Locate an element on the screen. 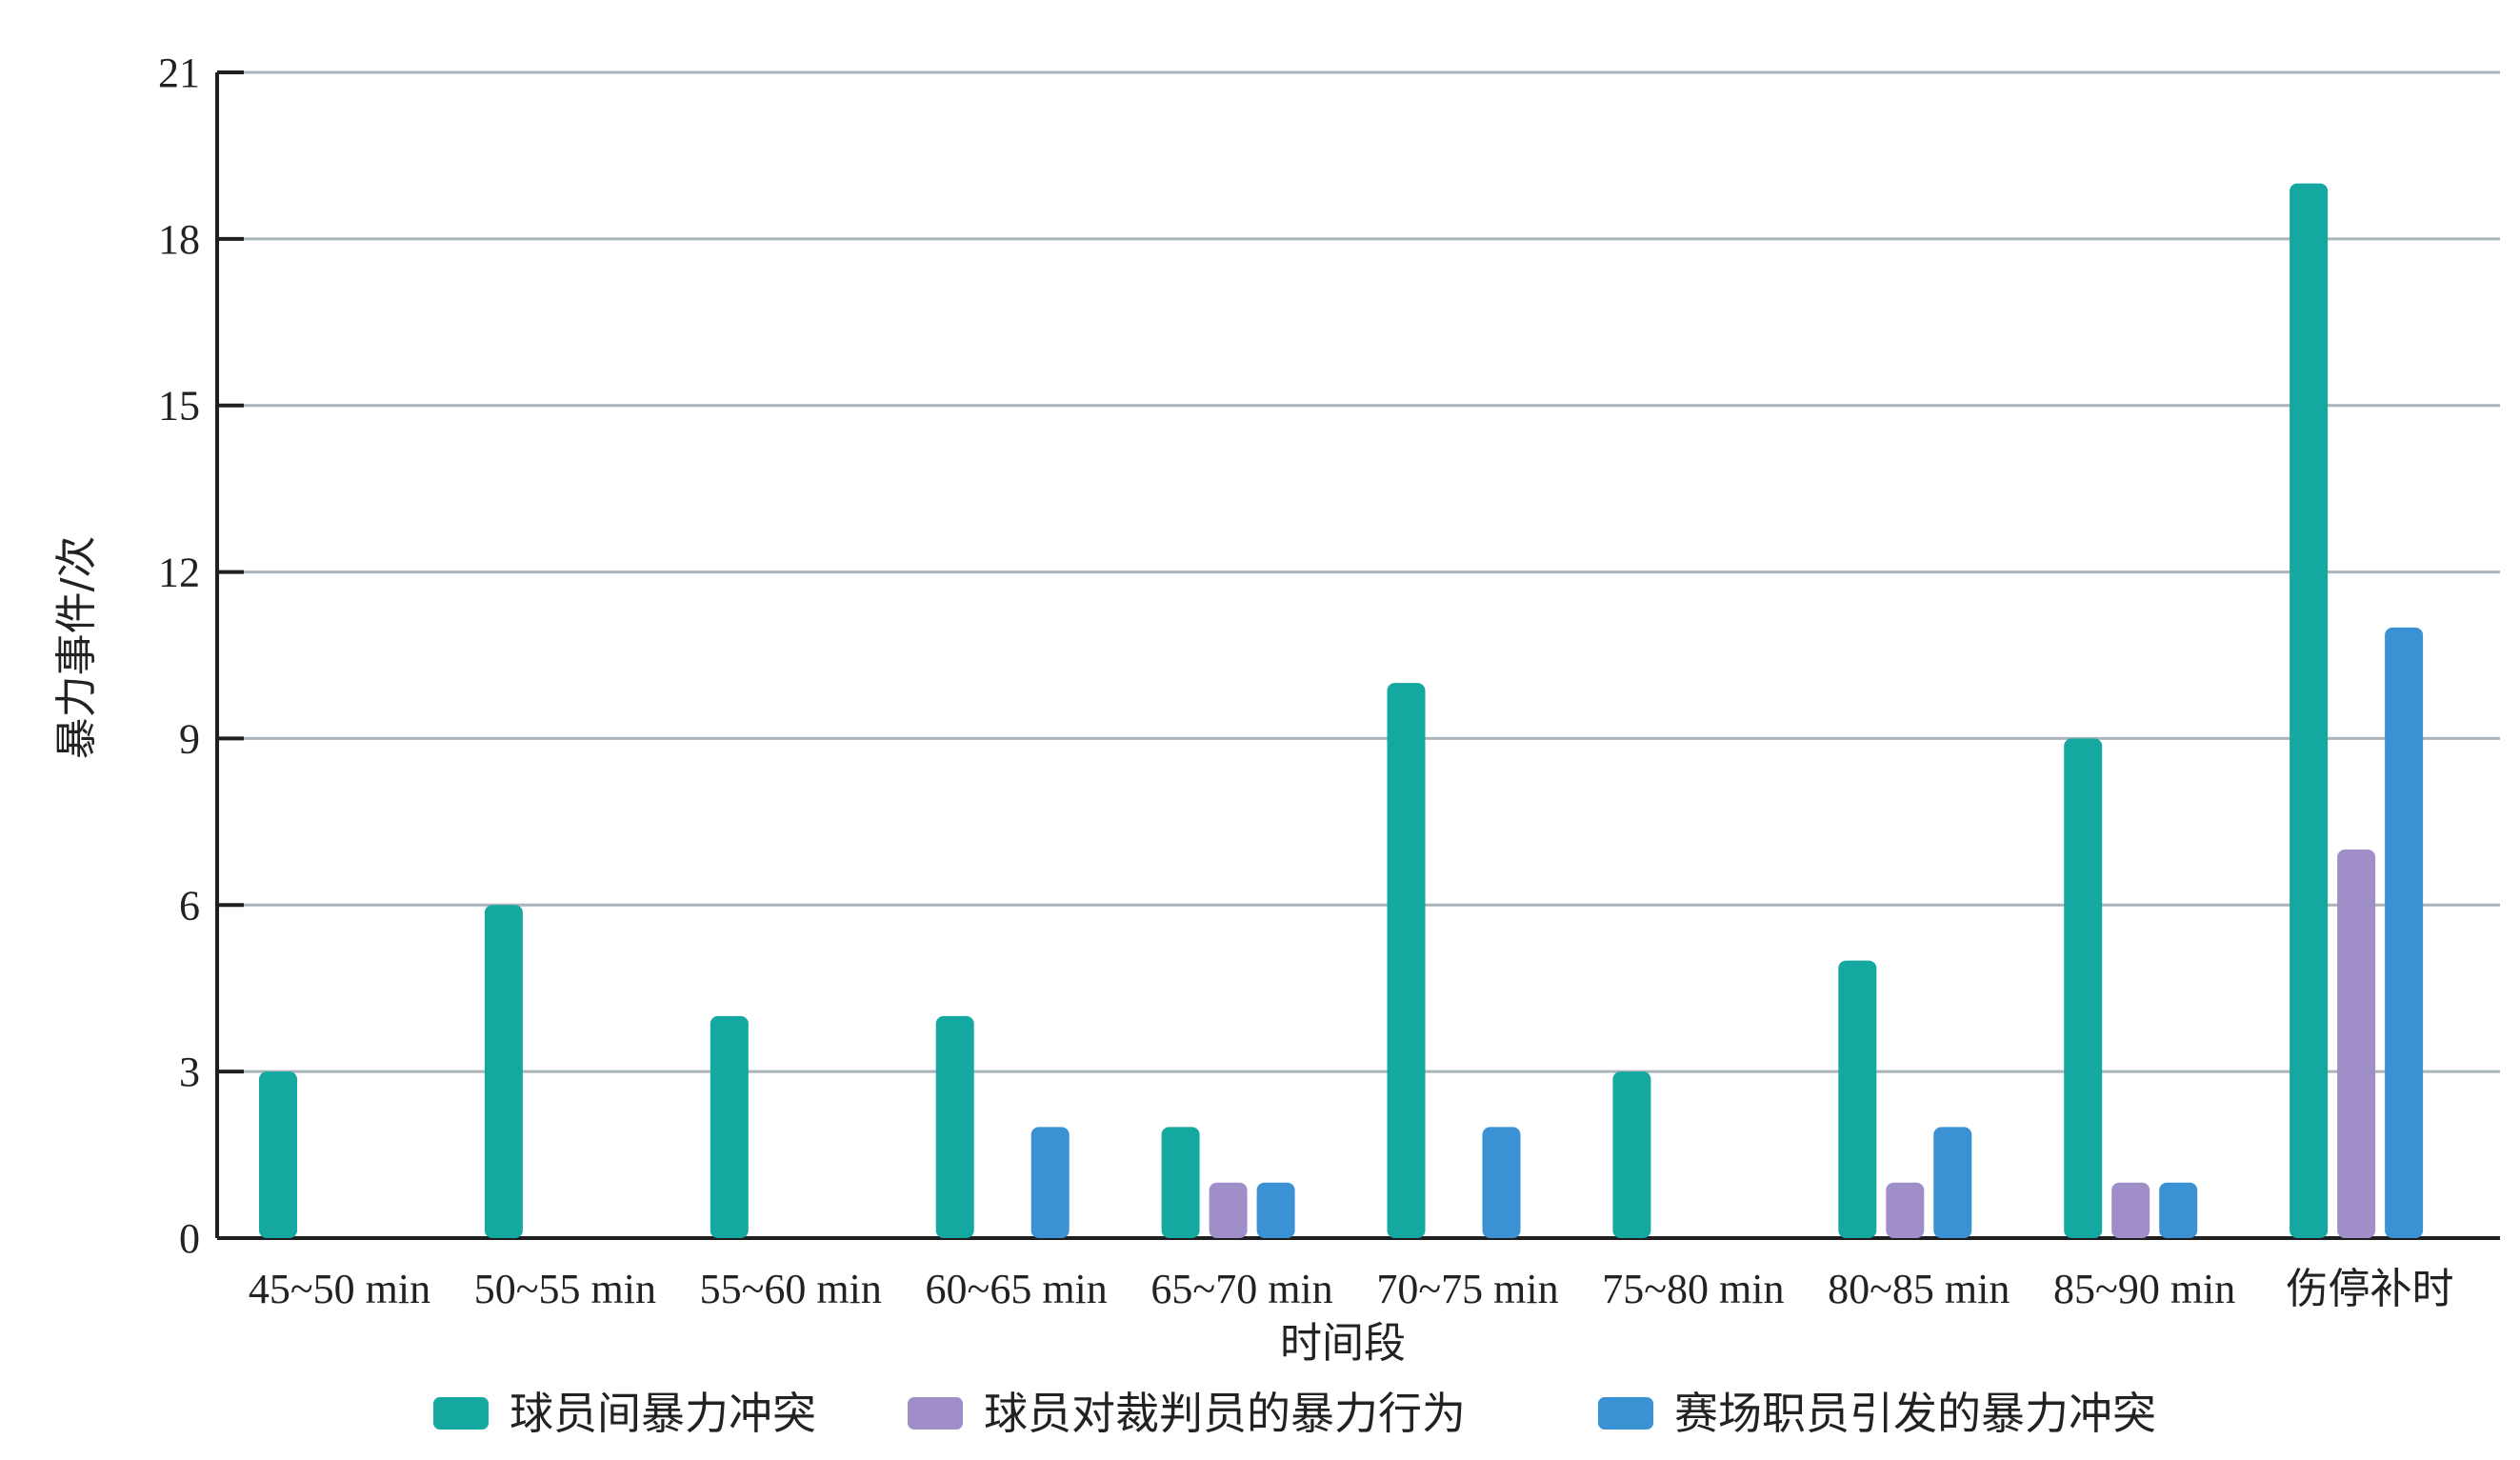  legend-label: 球员间暴力冲突 is located at coordinates (663, 1413).